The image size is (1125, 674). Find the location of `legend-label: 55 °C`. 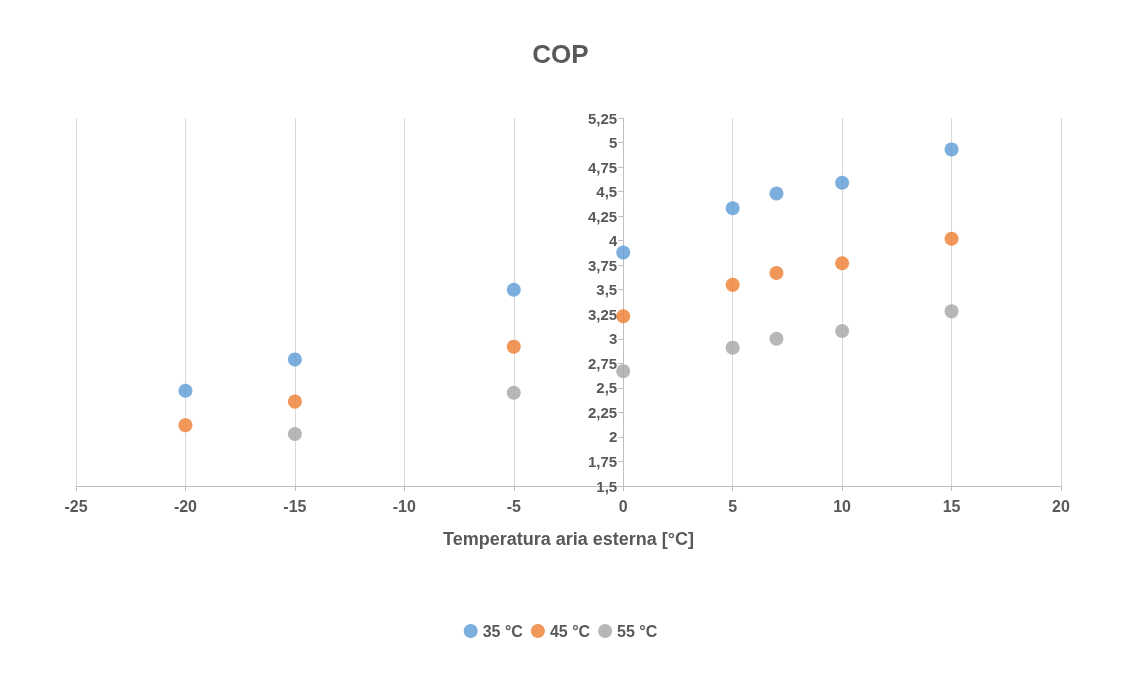

legend-label: 55 °C is located at coordinates (637, 631).